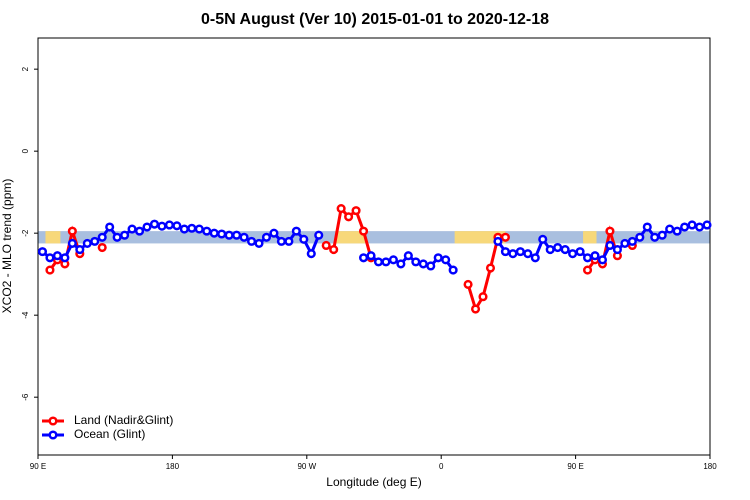  What do you see at coordinates (373, 482) in the screenshot?
I see `x-axis-label: Longitude (deg E)` at bounding box center [373, 482].